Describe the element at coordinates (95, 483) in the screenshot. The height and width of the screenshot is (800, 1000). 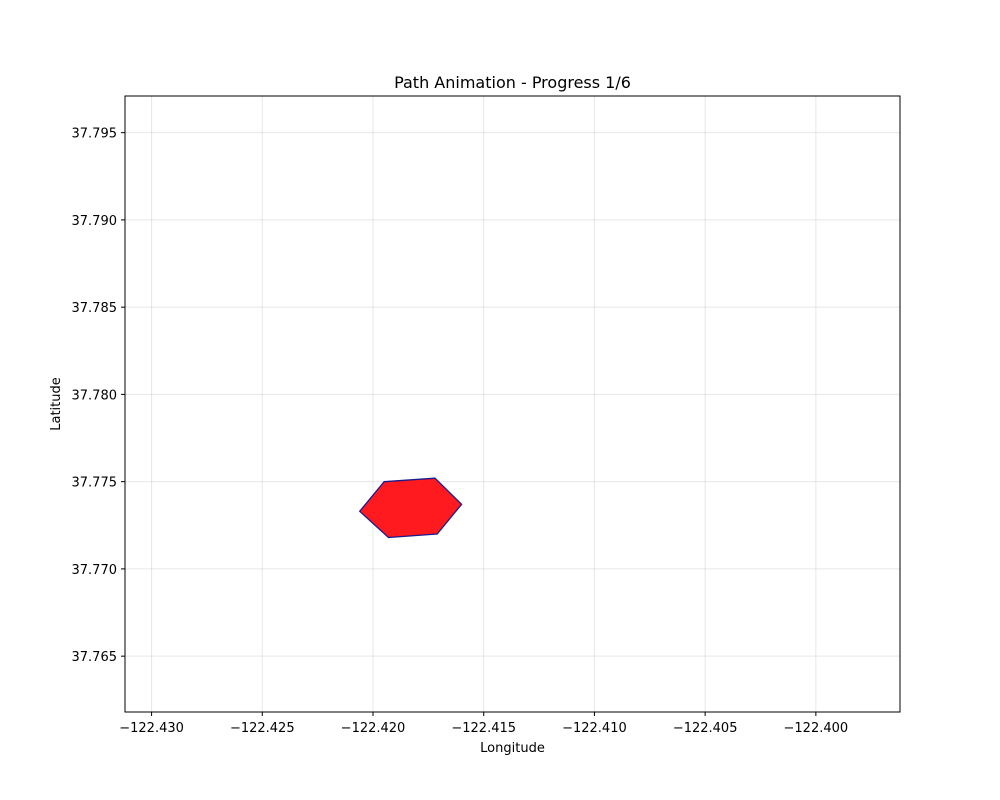
I see `y-tick-label: 37.775` at that location.